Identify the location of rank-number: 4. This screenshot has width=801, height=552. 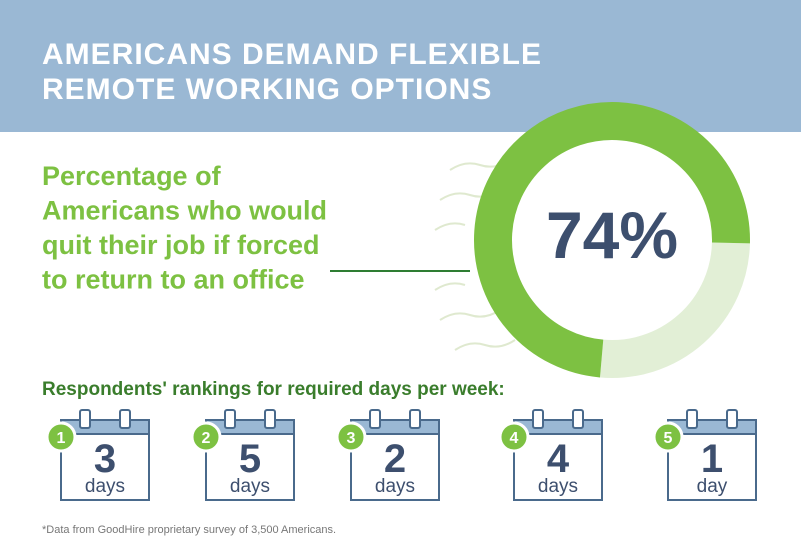
(514, 438).